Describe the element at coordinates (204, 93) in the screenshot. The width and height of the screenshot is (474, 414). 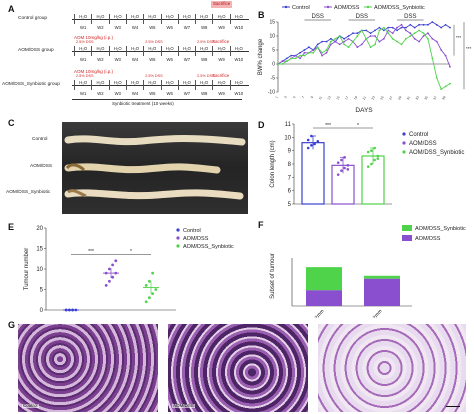
I see `week-id: W8` at that location.